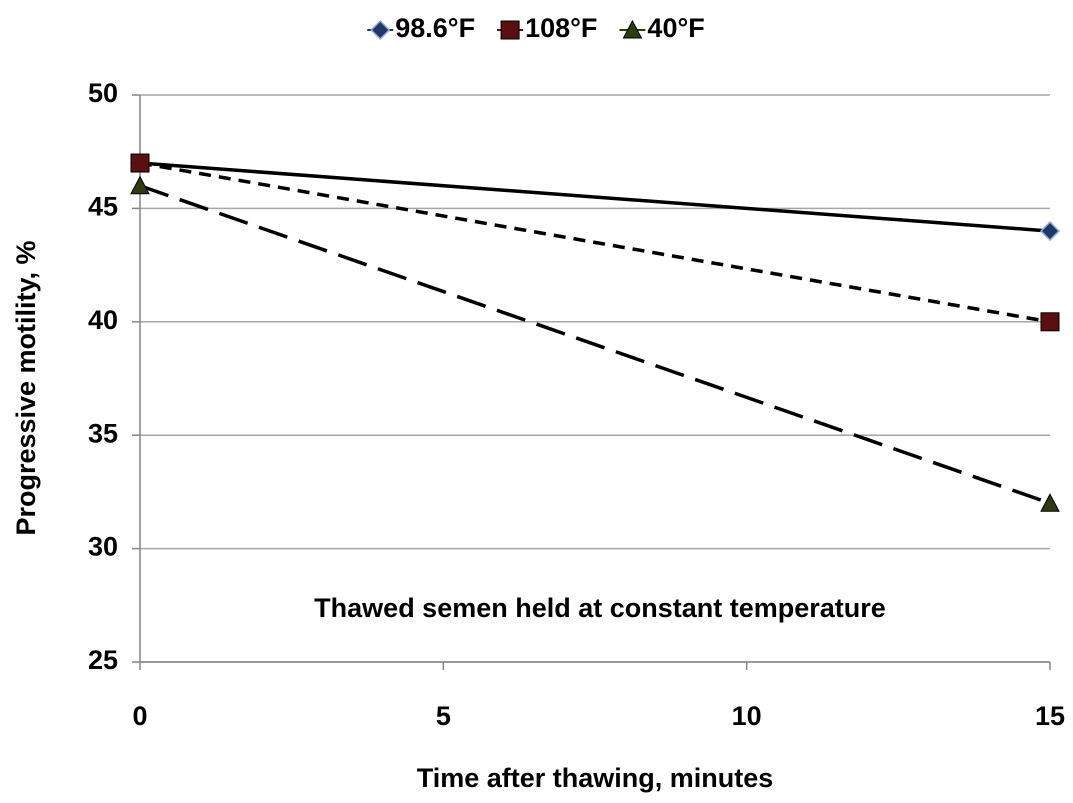 The height and width of the screenshot is (803, 1073). What do you see at coordinates (1050, 716) in the screenshot?
I see `x-tick-label: 15` at bounding box center [1050, 716].